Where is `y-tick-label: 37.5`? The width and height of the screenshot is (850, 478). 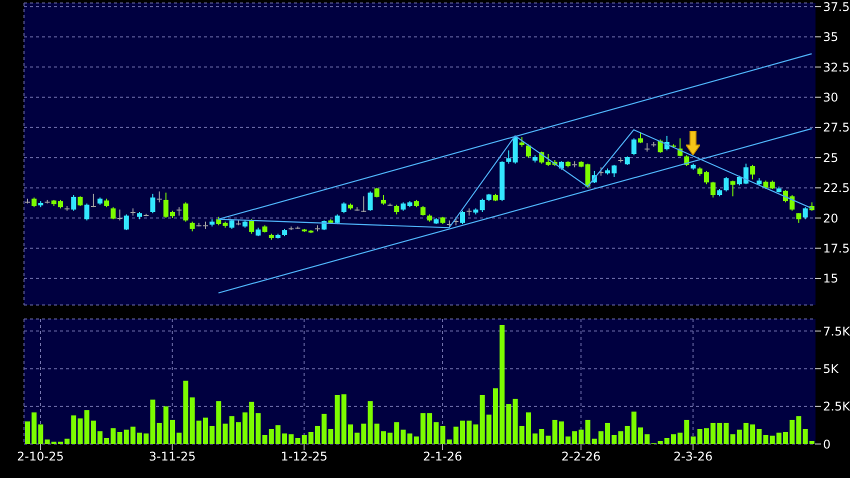 y-tick-label: 37.5 is located at coordinates (836, 7).